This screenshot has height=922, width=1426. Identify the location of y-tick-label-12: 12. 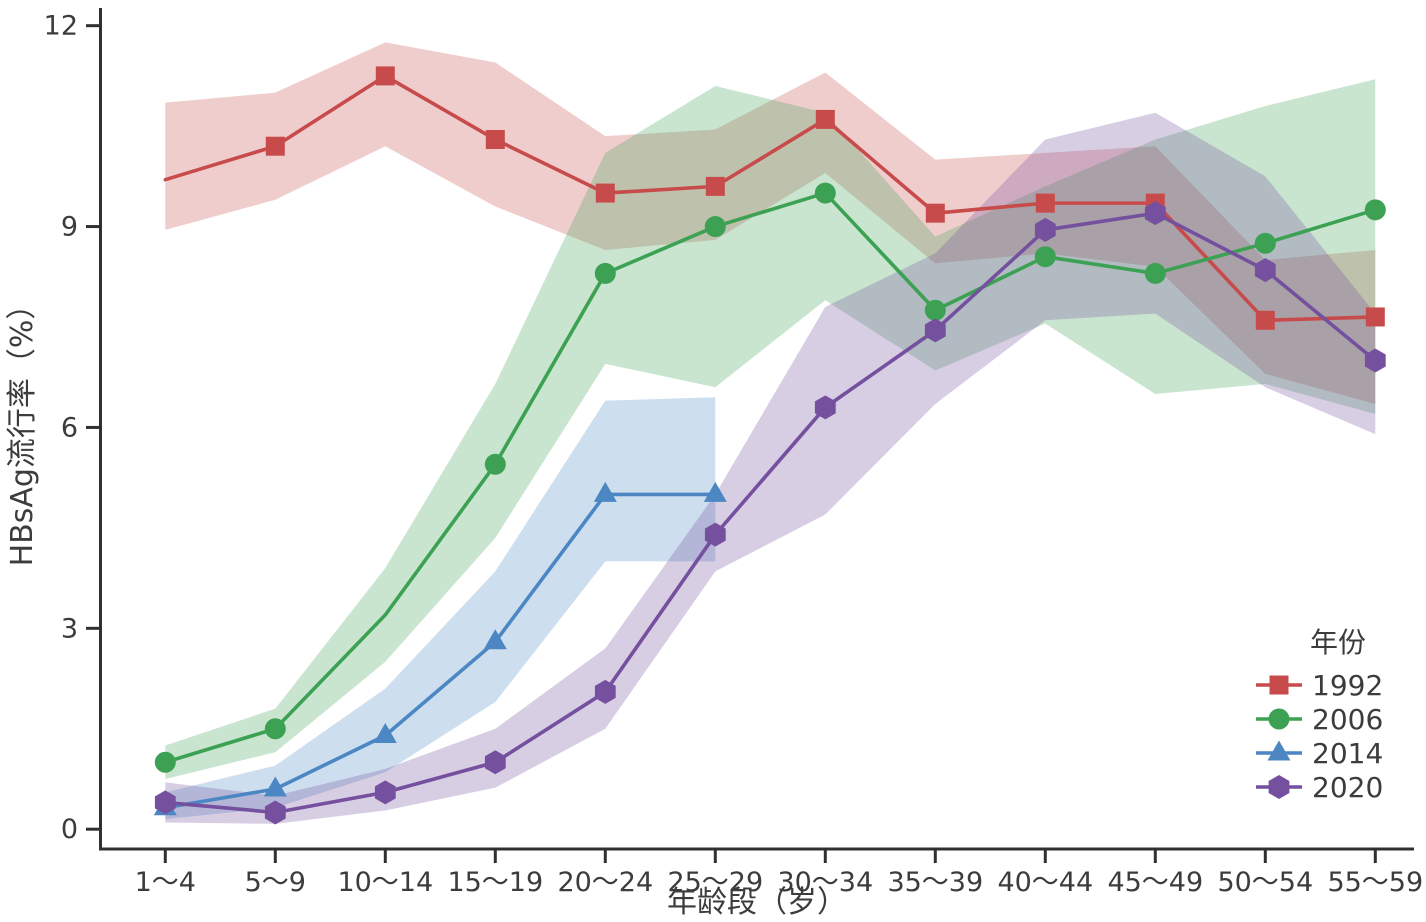
(61, 26).